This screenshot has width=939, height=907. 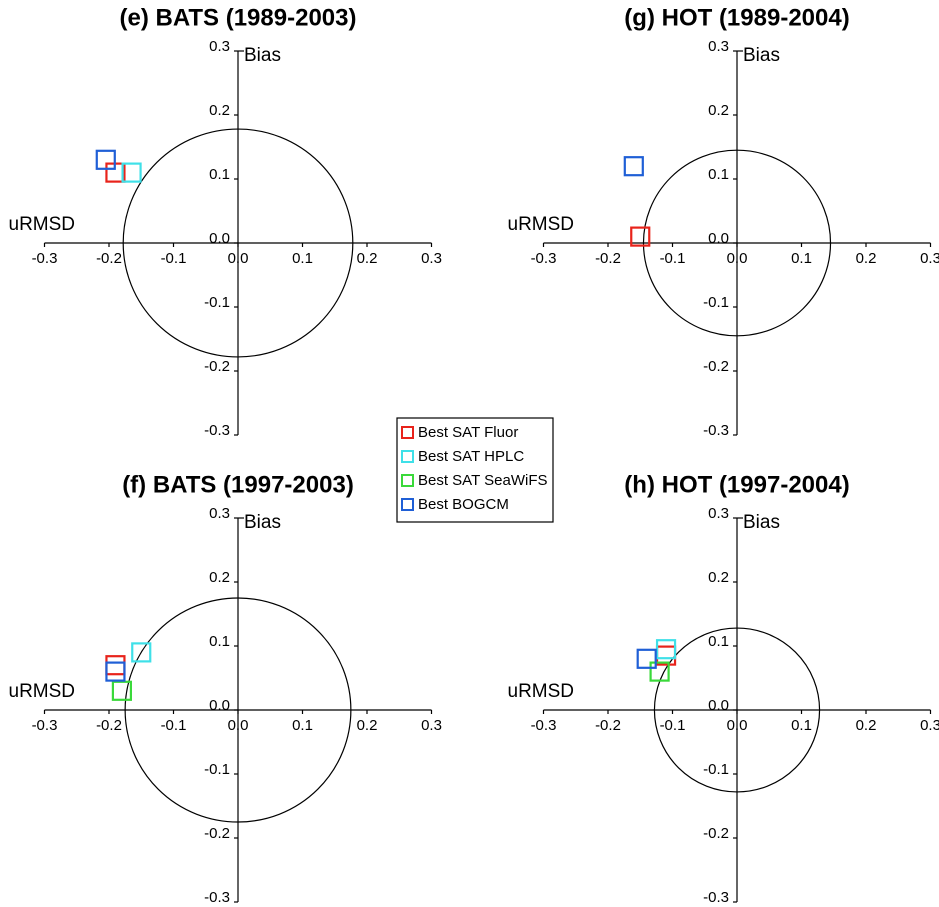 I want to click on legend-box, so click(x=475, y=470).